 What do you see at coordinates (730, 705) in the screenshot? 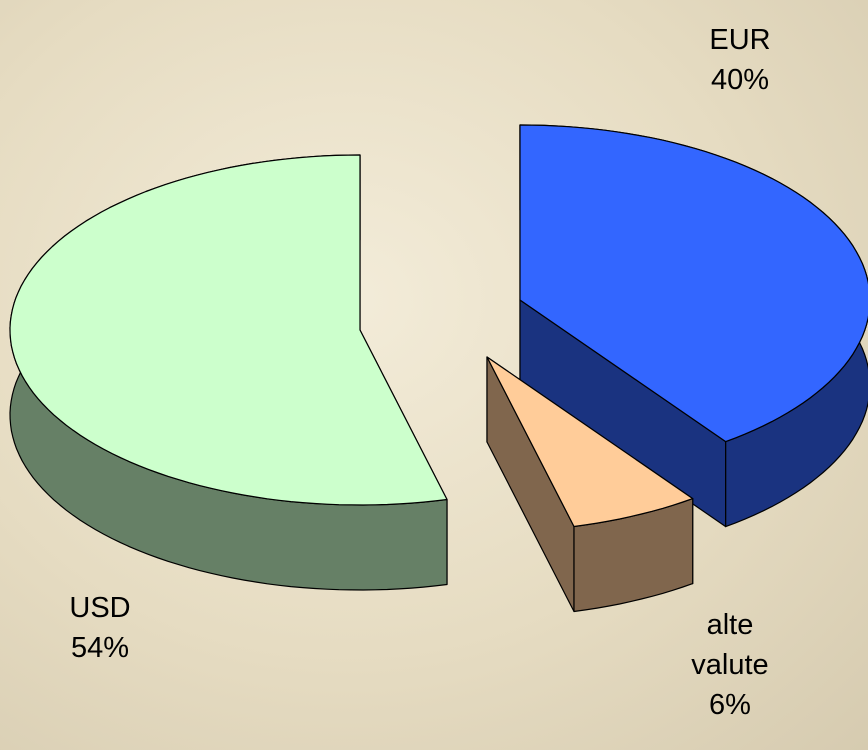
I see `value-label: 6%` at bounding box center [730, 705].